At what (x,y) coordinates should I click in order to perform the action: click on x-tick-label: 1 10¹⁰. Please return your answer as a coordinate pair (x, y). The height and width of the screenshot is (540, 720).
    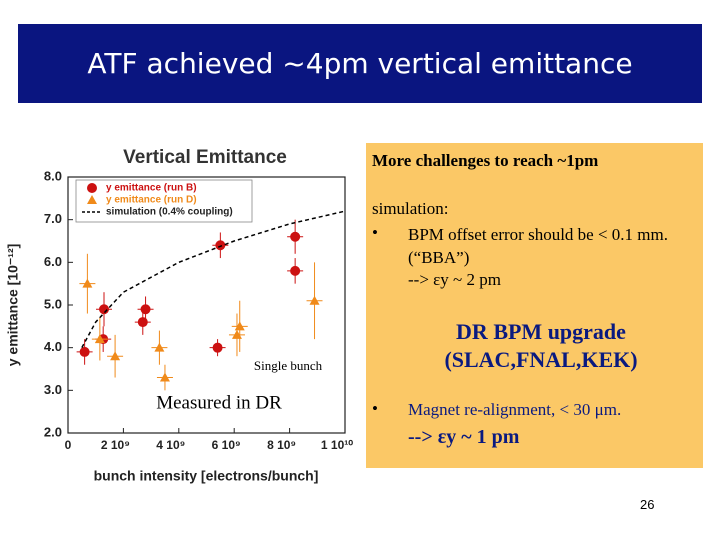
    Looking at the image, I should click on (337, 445).